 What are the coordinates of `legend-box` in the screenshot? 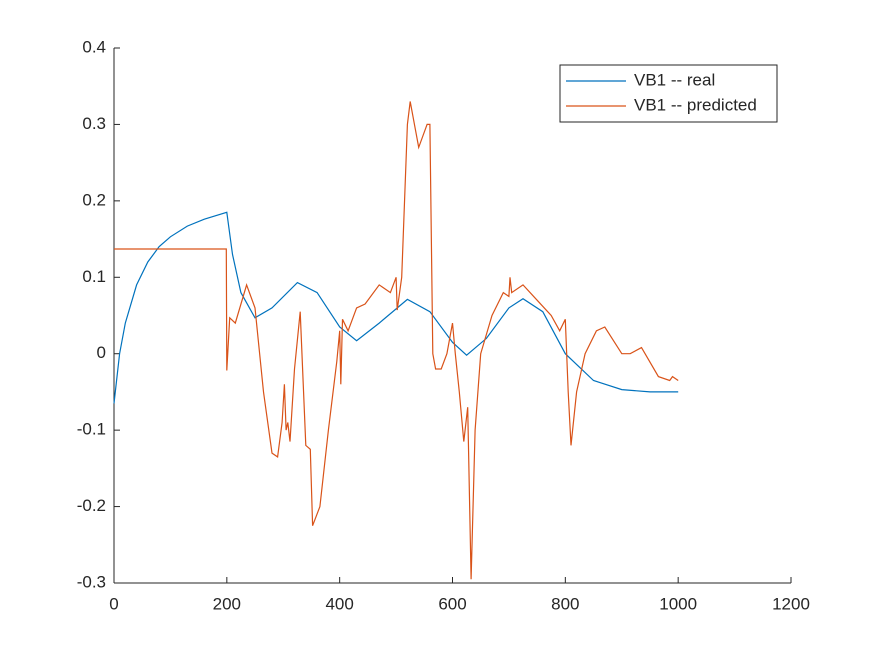 It's located at (668, 93).